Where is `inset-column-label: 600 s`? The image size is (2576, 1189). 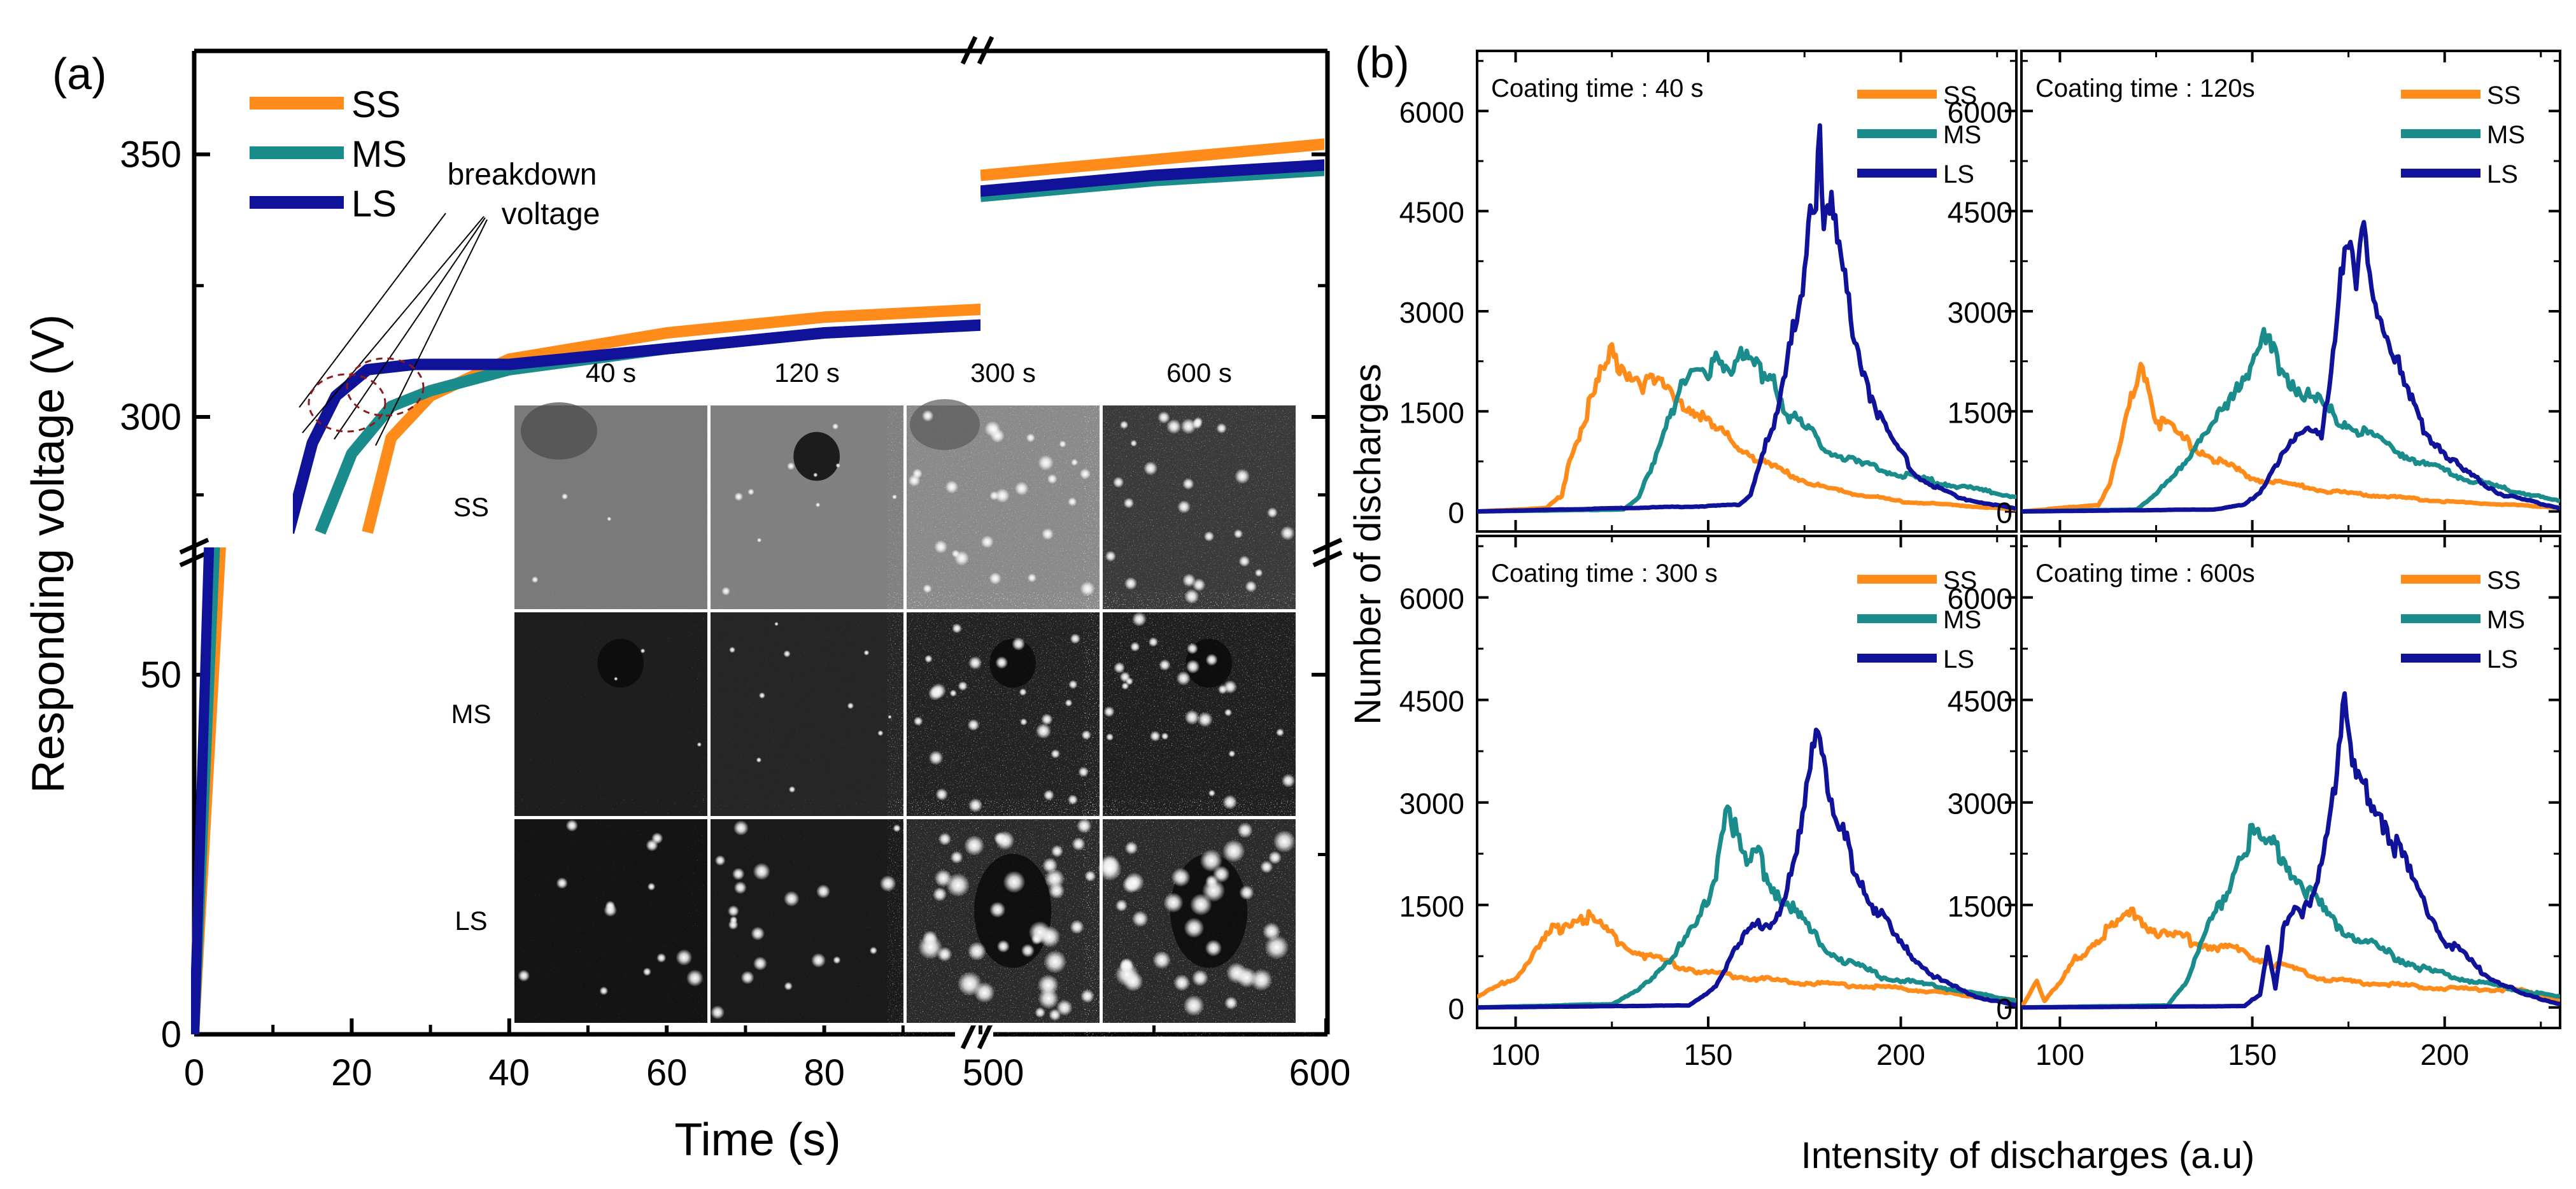 inset-column-label: 600 s is located at coordinates (1199, 373).